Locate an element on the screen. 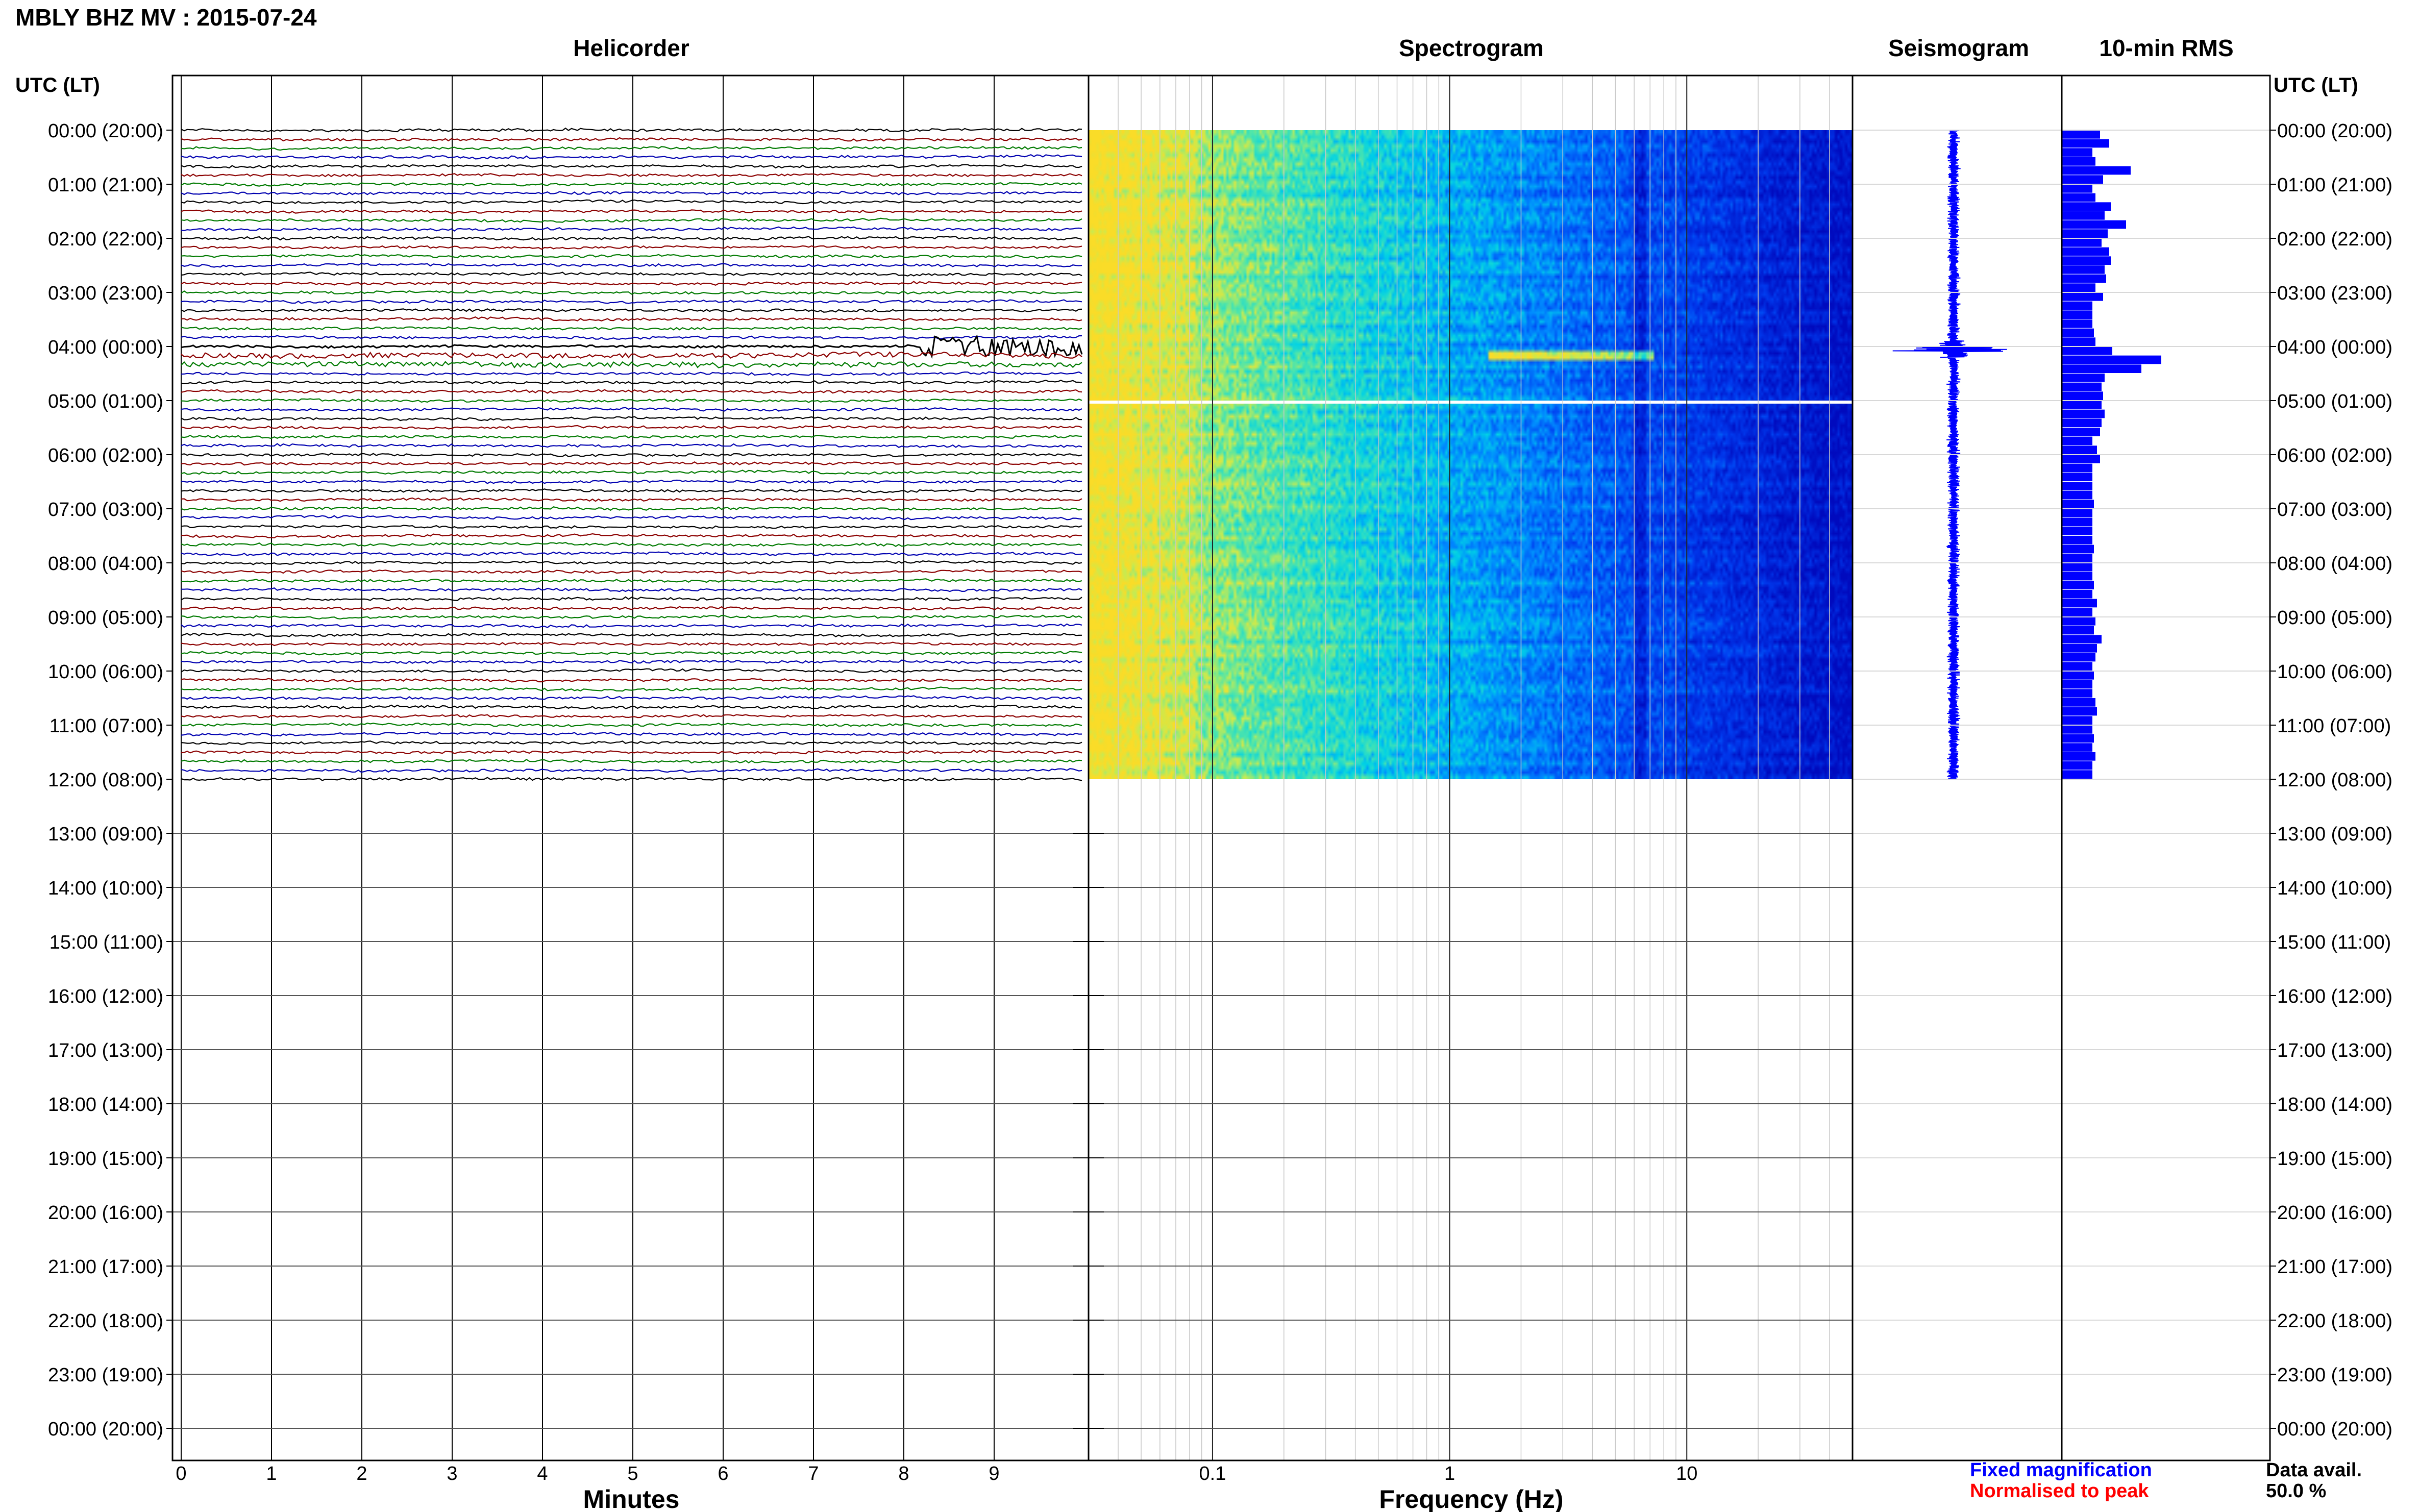 The height and width of the screenshot is (1512, 2419). minutes-tick-label: 5 is located at coordinates (632, 1473).